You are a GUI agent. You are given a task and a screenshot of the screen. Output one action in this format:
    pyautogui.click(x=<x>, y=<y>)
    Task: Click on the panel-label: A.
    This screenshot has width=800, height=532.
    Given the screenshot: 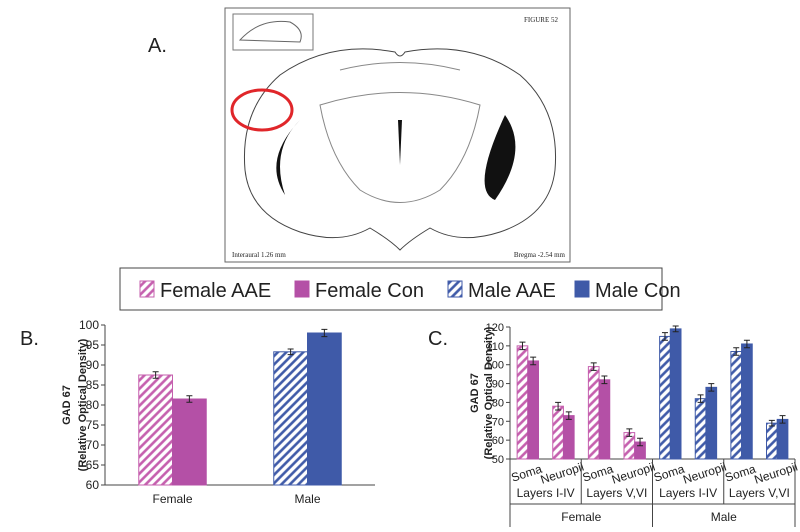 What is the action you would take?
    pyautogui.click(x=157, y=46)
    